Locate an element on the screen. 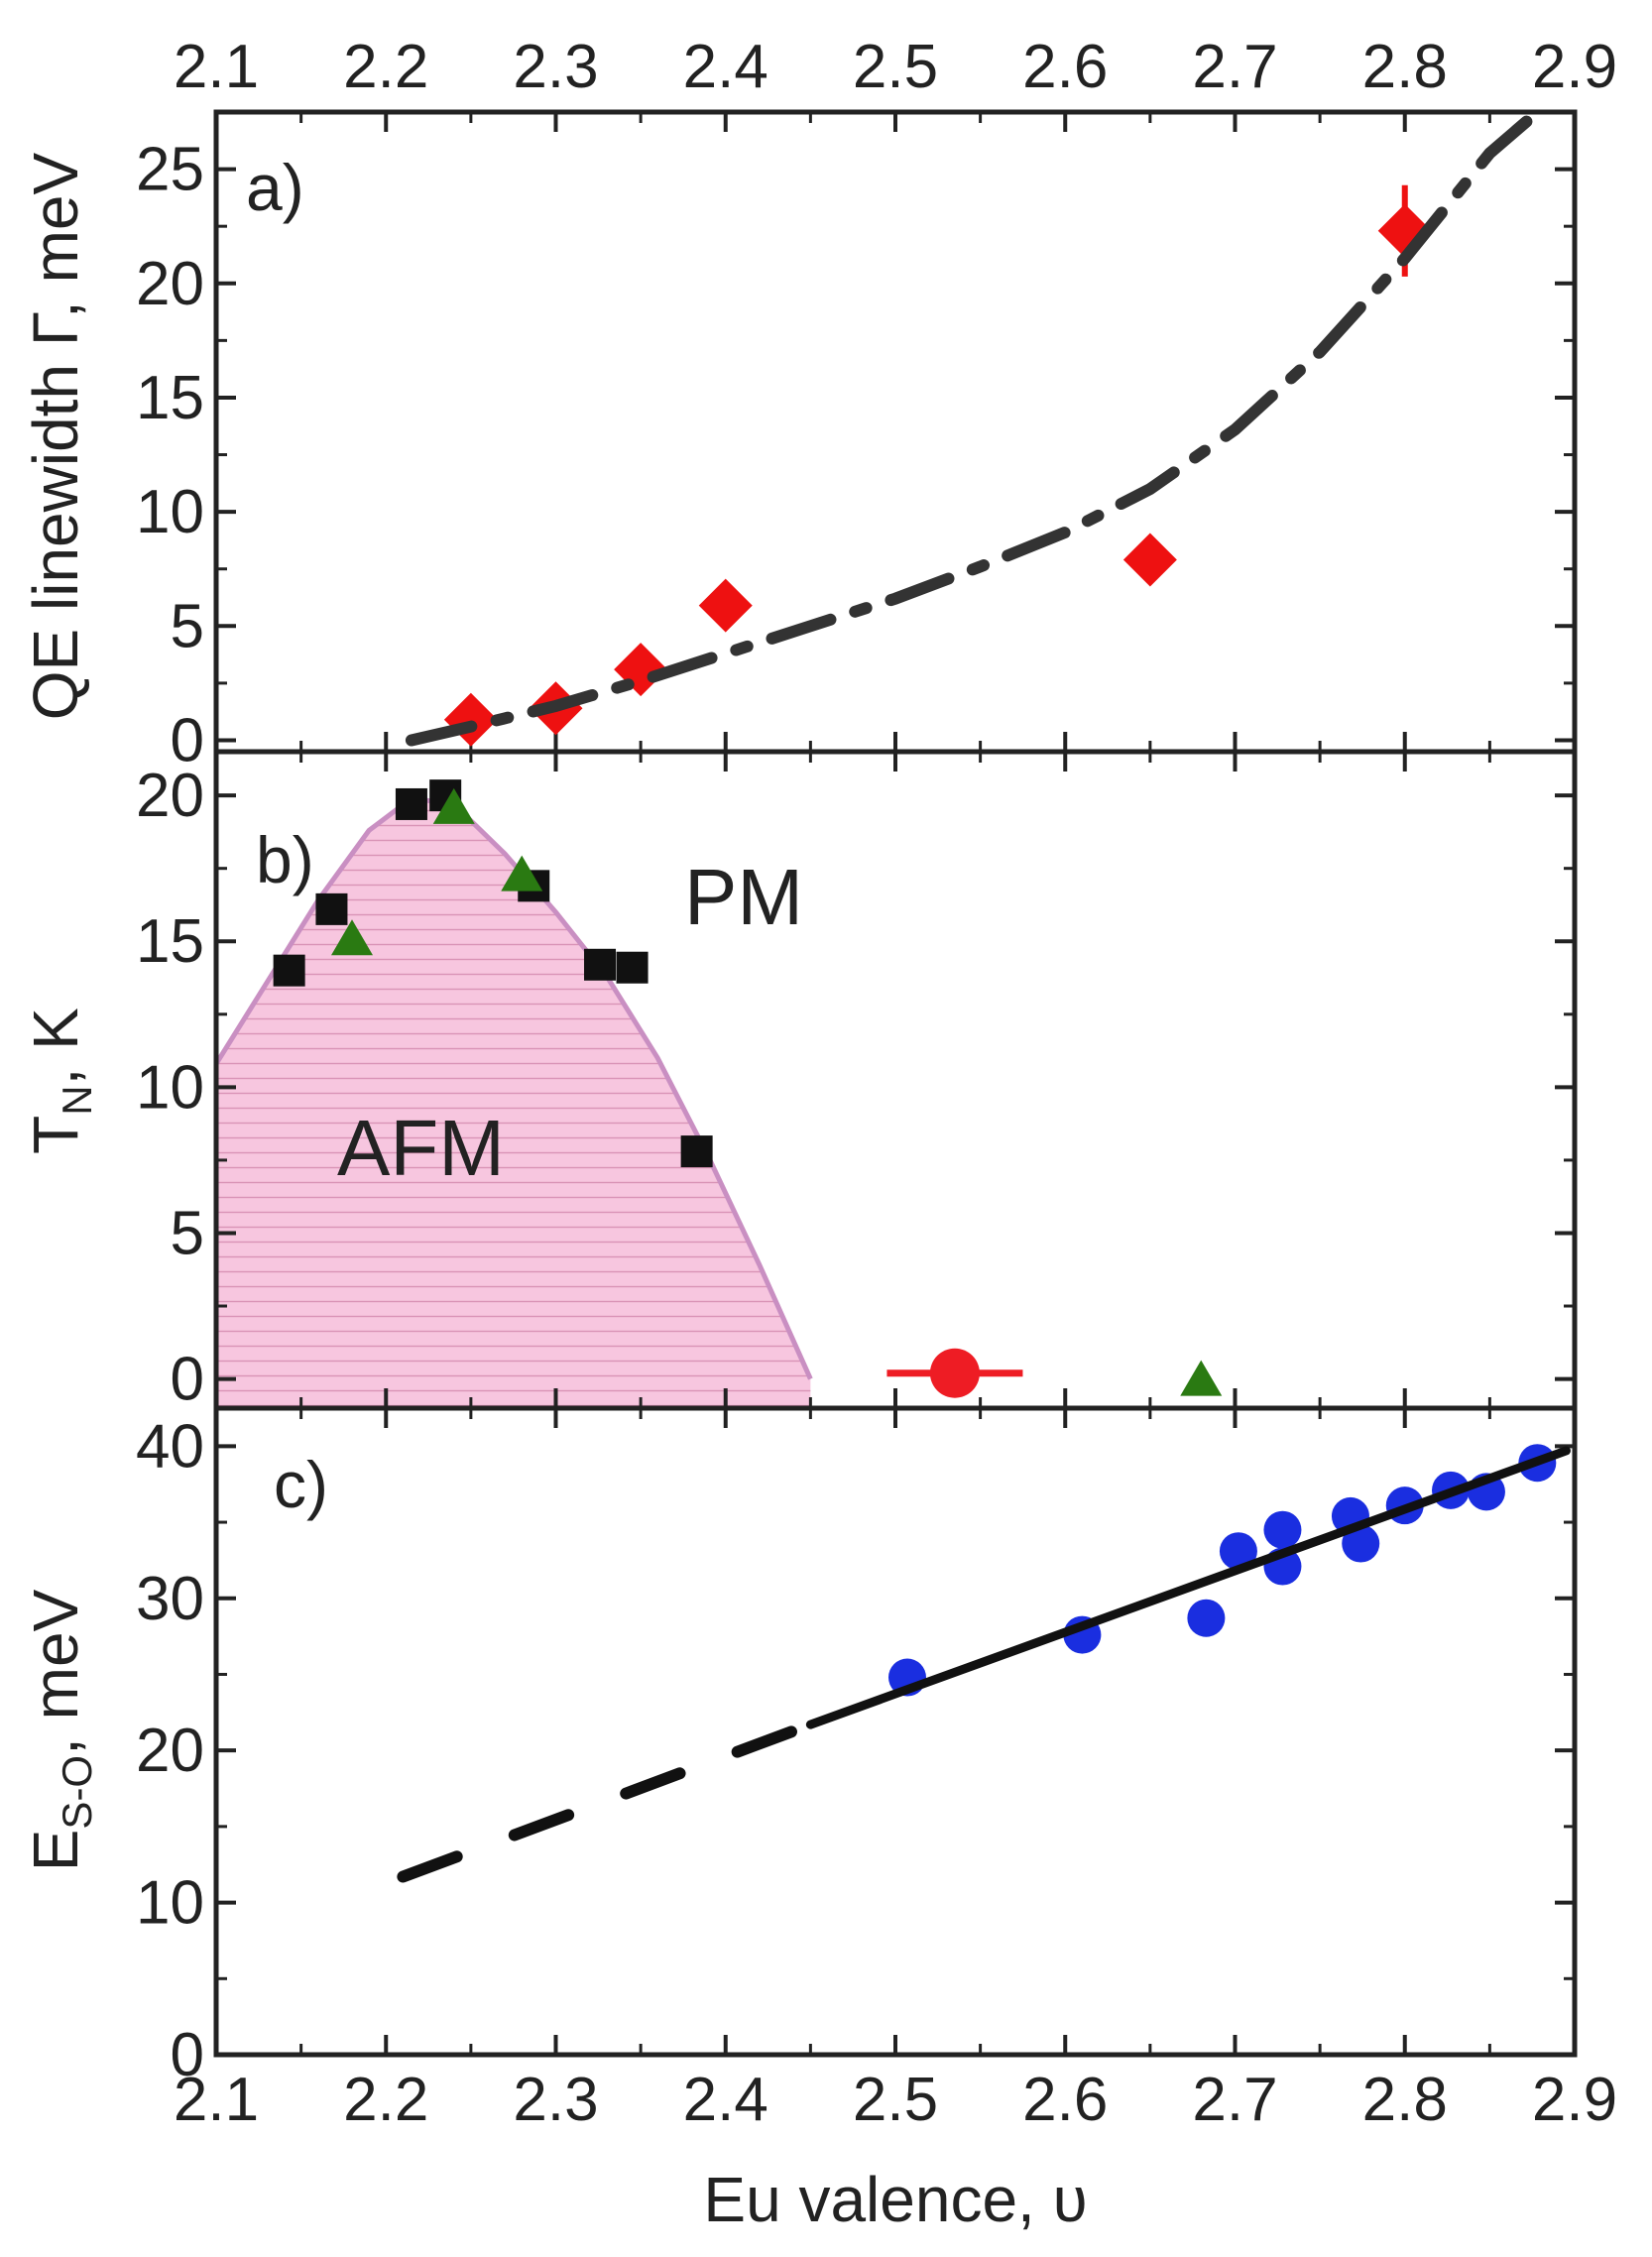 The height and width of the screenshot is (2257, 1652). x-top-tick-label: 2.5 is located at coordinates (895, 67).